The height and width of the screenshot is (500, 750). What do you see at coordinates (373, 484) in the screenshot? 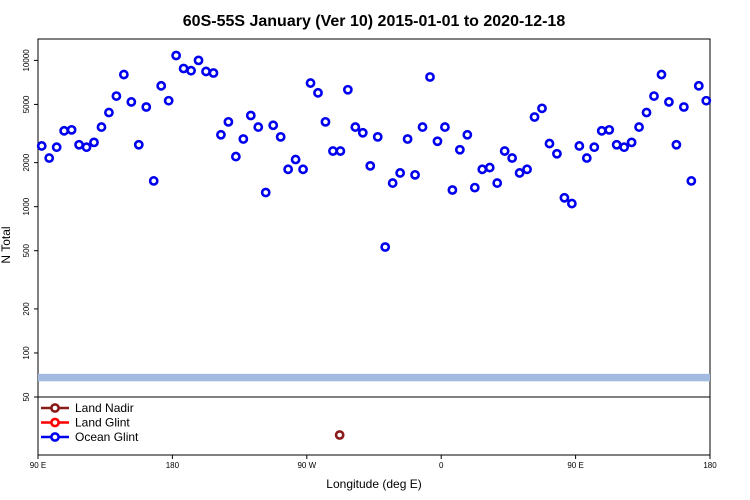
I see `x-axis-label: Longitude (deg E)` at bounding box center [373, 484].